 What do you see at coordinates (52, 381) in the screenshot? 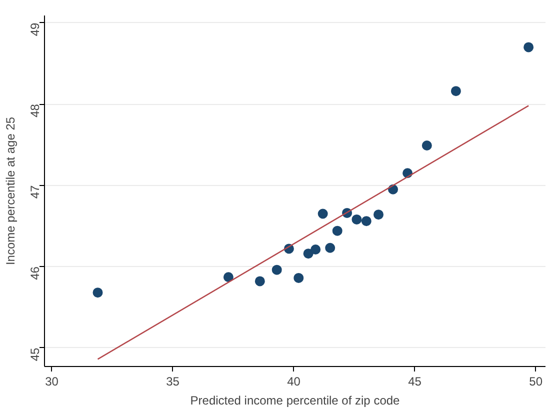
I see `x-tick-label: 30` at bounding box center [52, 381].